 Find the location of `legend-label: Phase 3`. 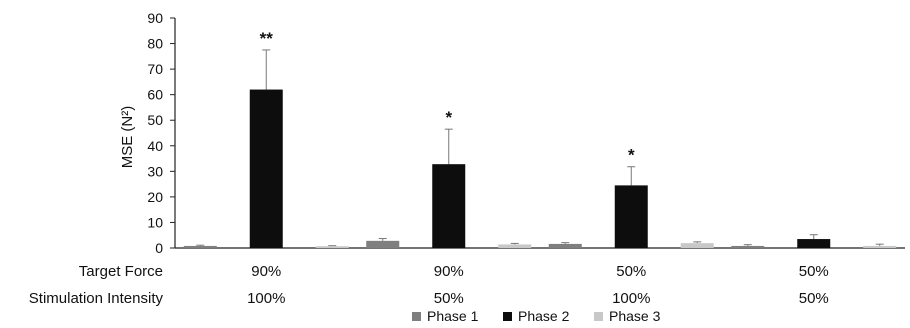

legend-label: Phase 3 is located at coordinates (635, 316).